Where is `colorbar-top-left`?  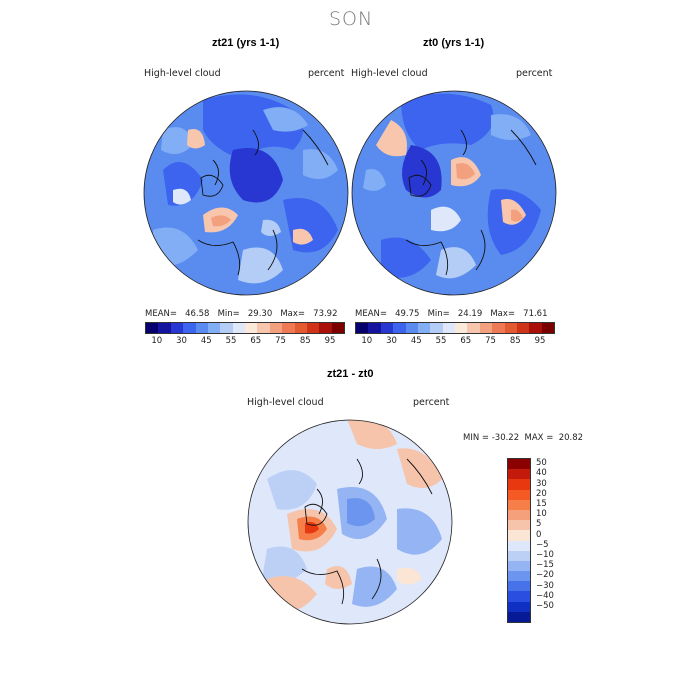 colorbar-top-left is located at coordinates (245, 328).